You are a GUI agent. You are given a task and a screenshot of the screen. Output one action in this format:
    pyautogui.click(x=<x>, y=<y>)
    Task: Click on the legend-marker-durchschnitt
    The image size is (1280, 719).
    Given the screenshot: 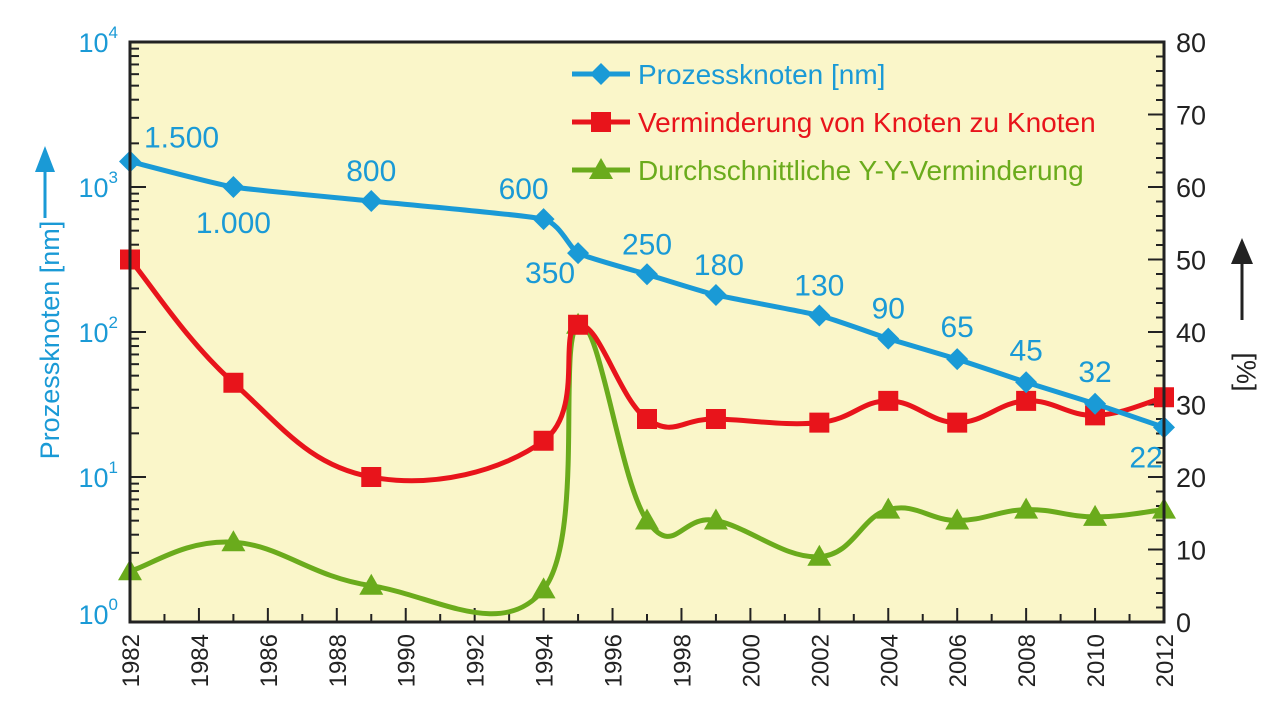 What is the action you would take?
    pyautogui.click(x=601, y=168)
    